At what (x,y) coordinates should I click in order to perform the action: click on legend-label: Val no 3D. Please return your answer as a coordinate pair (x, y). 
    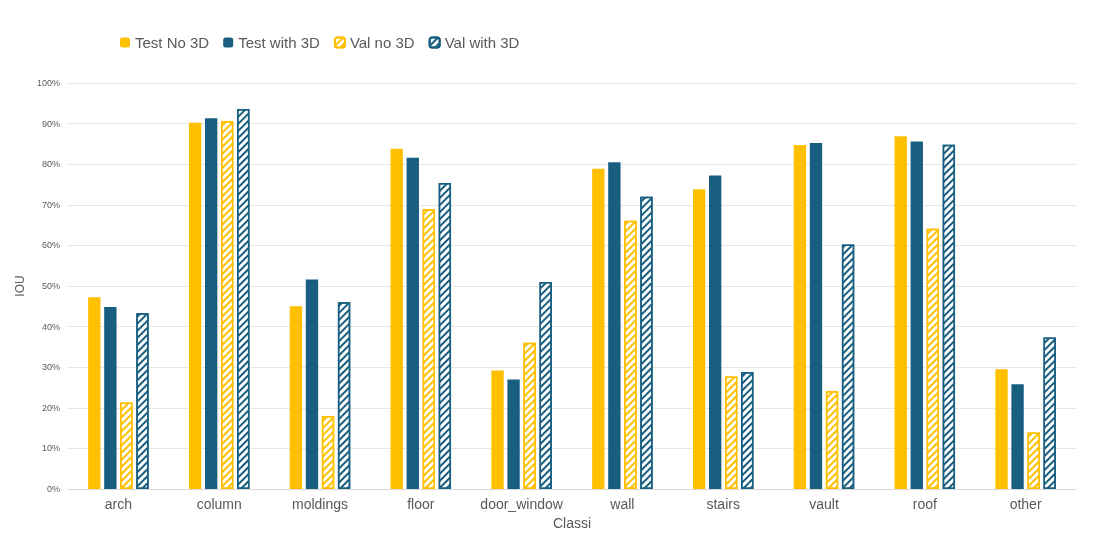
    Looking at the image, I should click on (382, 42).